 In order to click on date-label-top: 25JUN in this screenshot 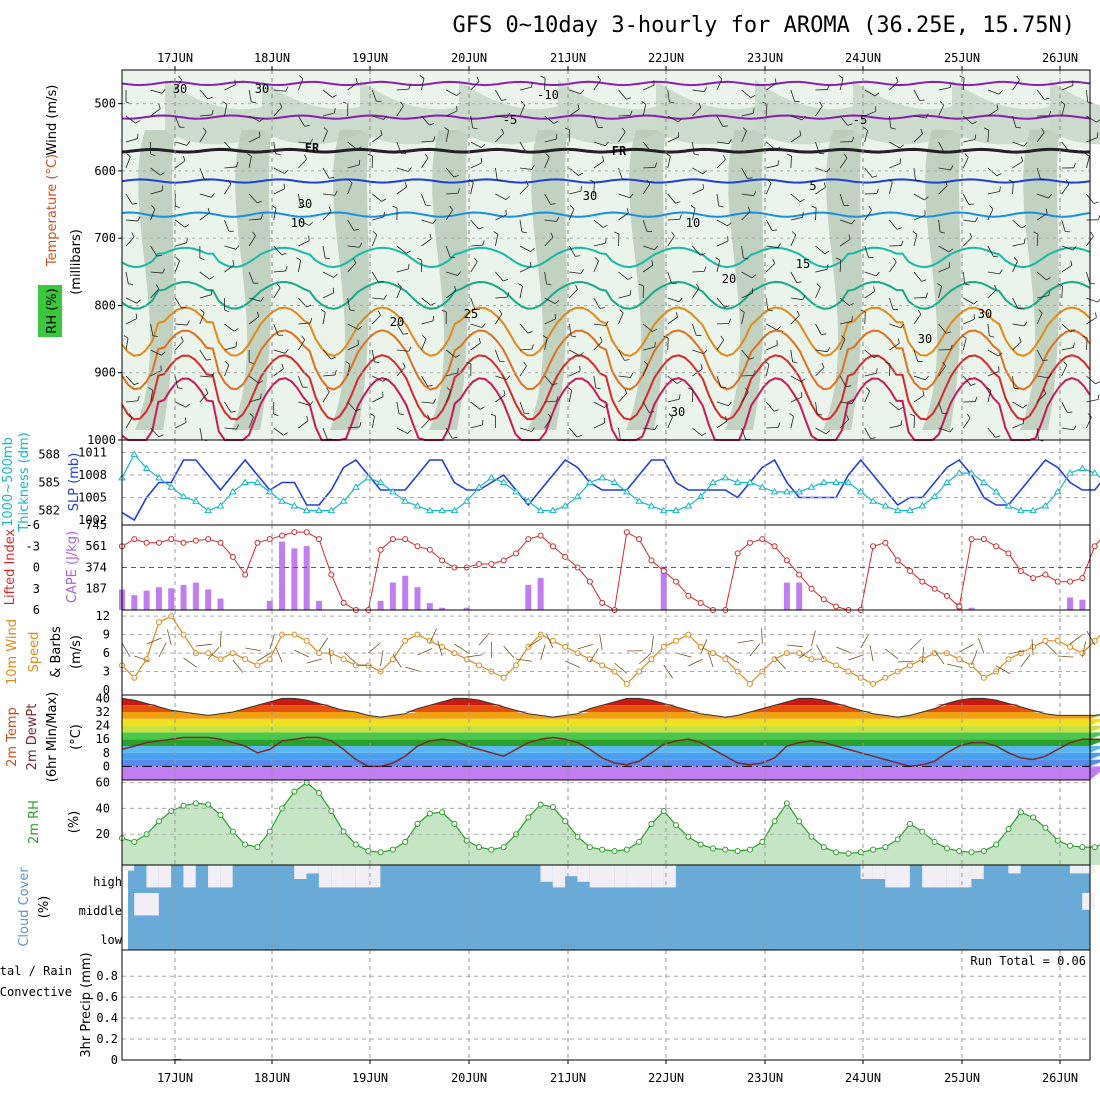, I will do `click(962, 58)`.